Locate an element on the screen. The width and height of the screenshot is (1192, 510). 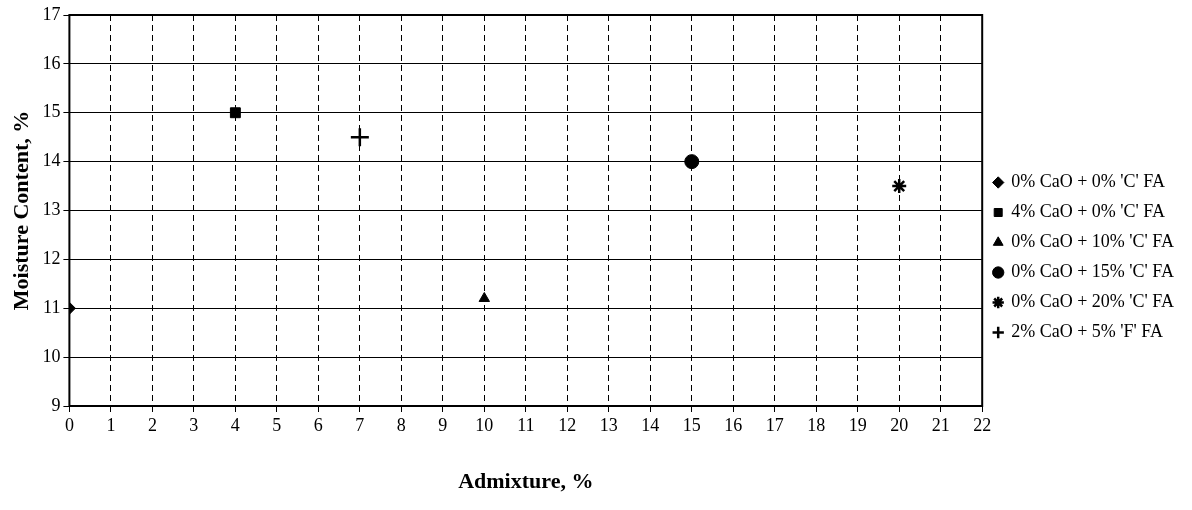
x-tick-label: 6 is located at coordinates (318, 424).